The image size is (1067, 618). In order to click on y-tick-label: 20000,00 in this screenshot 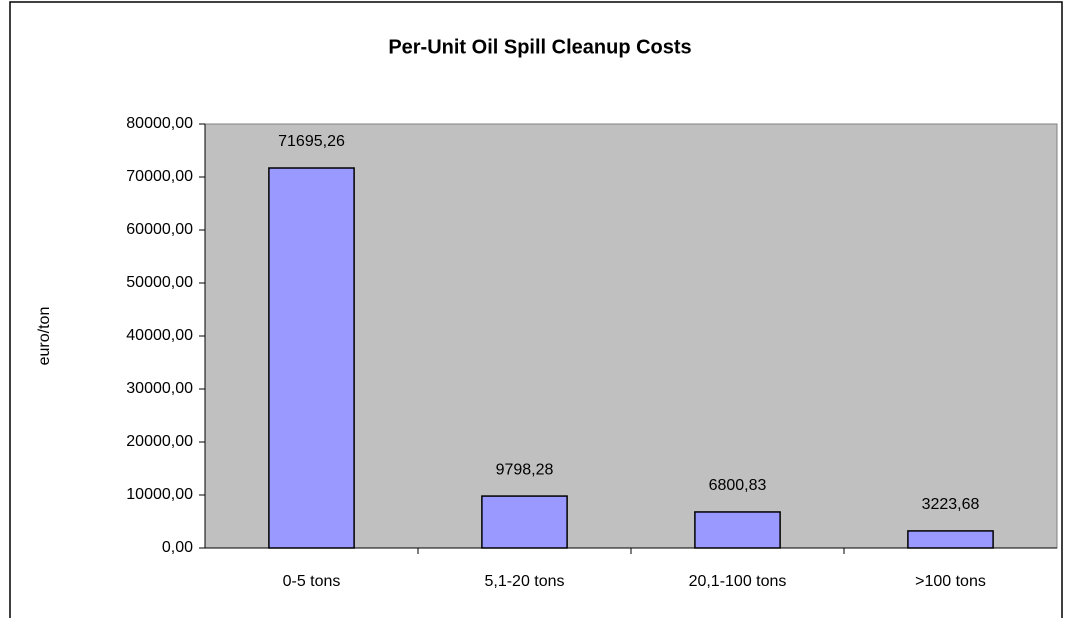, I will do `click(159, 441)`.